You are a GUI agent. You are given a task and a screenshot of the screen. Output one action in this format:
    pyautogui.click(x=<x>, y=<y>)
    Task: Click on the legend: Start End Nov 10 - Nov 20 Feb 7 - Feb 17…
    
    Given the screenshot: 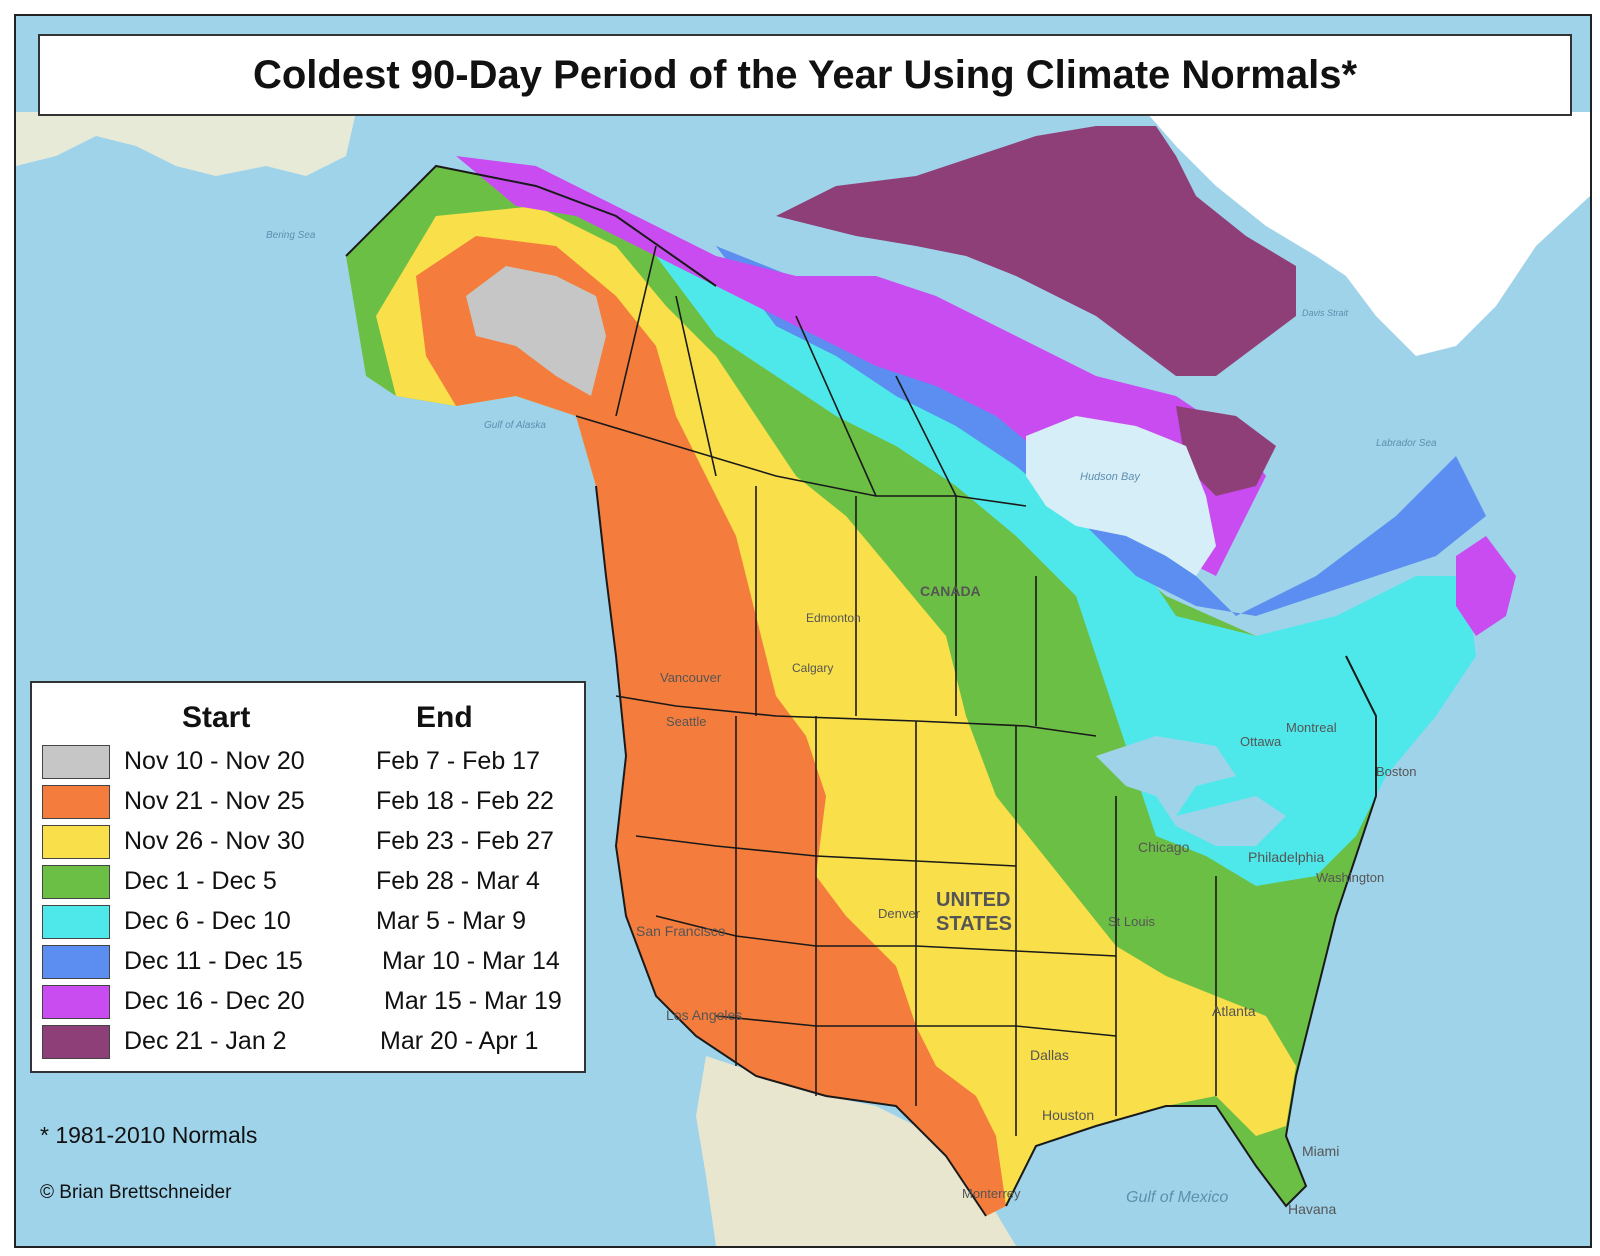 What is the action you would take?
    pyautogui.click(x=308, y=877)
    